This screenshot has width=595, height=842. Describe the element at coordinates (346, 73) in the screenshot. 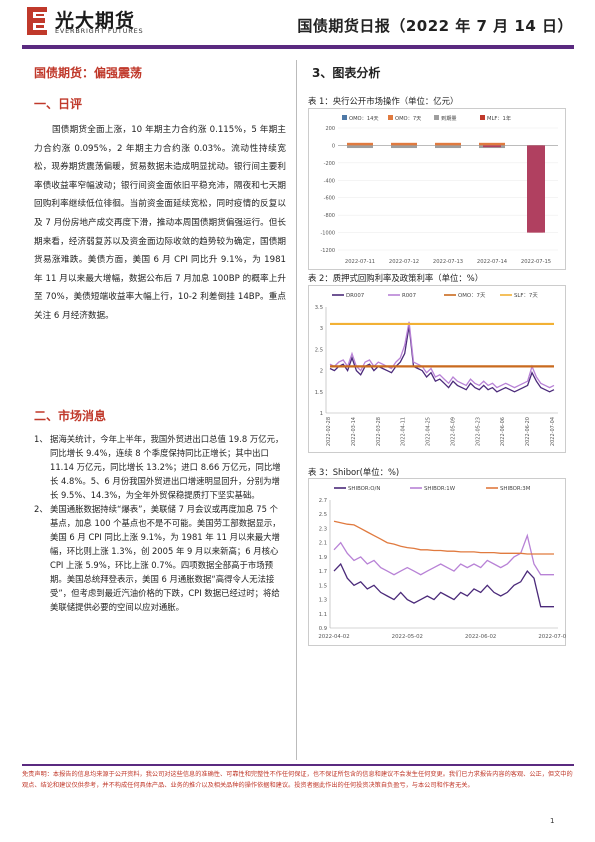

I see `section-chart-analysis-title: 3、图表分析` at that location.